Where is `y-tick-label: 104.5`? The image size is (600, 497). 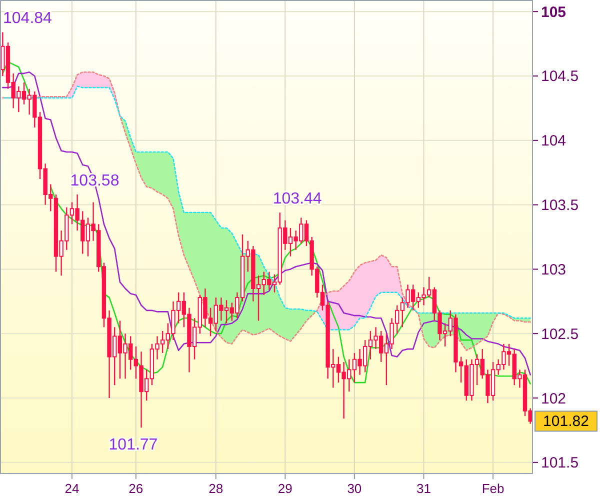
y-tick-label: 104.5 is located at coordinates (560, 77).